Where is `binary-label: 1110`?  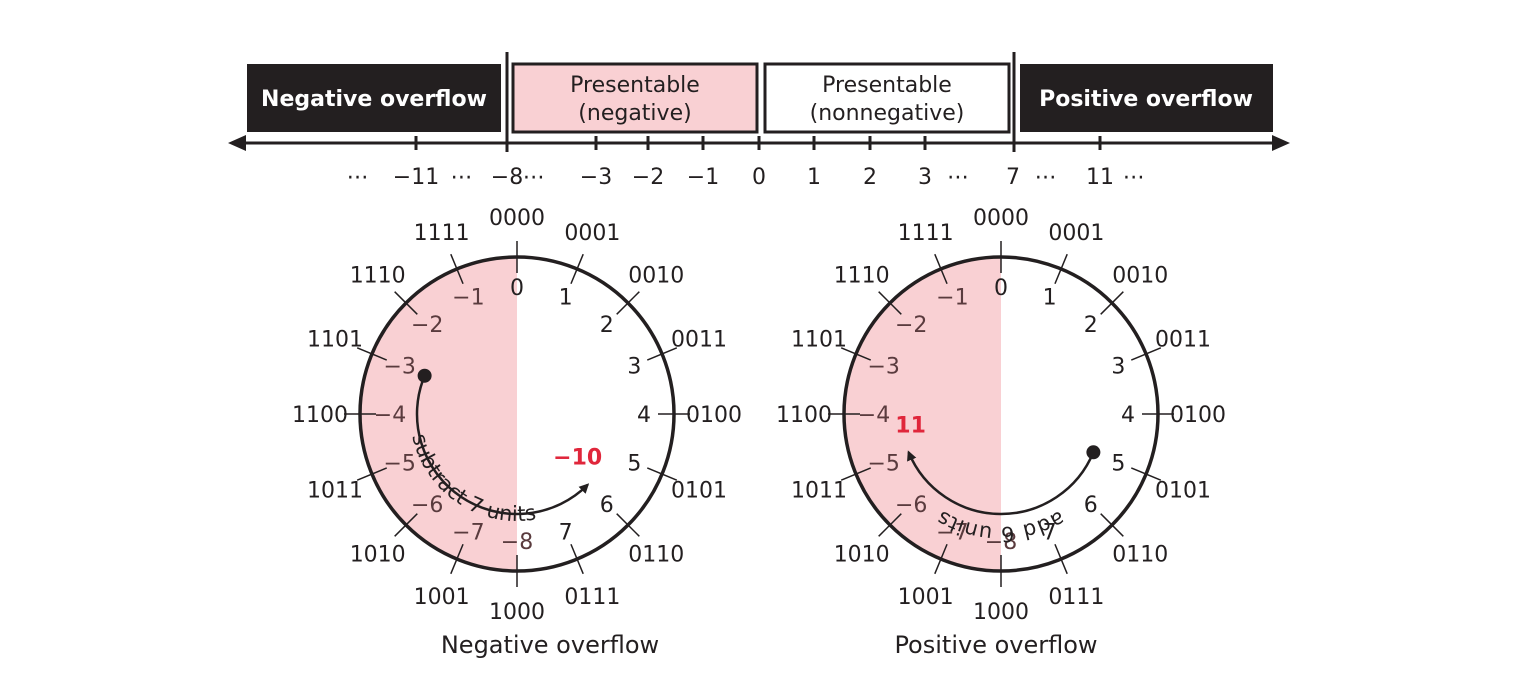
binary-label: 1110 is located at coordinates (378, 276).